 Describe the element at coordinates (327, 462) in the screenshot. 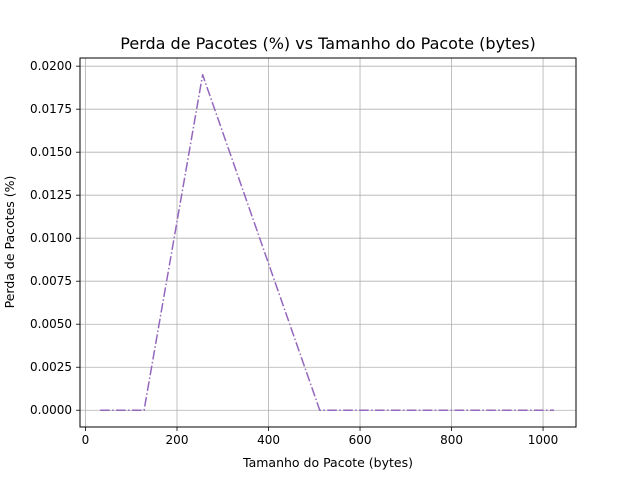

I see `x-axis-label: Tamanho do Pacote (bytes)` at that location.